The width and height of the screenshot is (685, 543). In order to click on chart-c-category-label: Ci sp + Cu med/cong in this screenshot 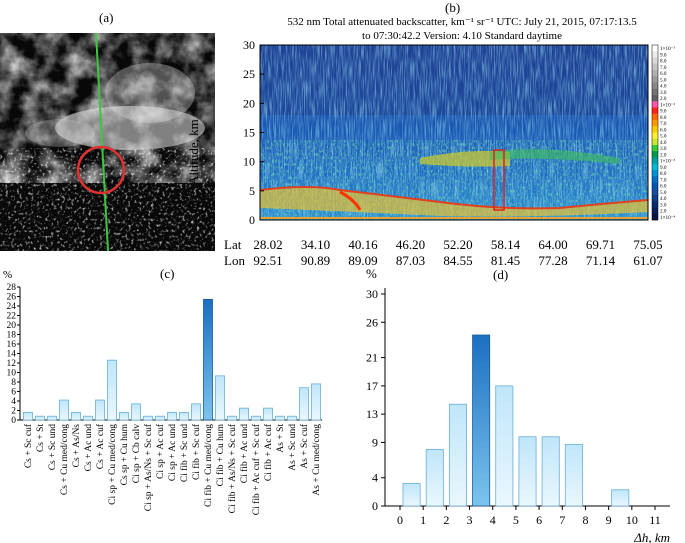, I will do `click(113, 464)`.